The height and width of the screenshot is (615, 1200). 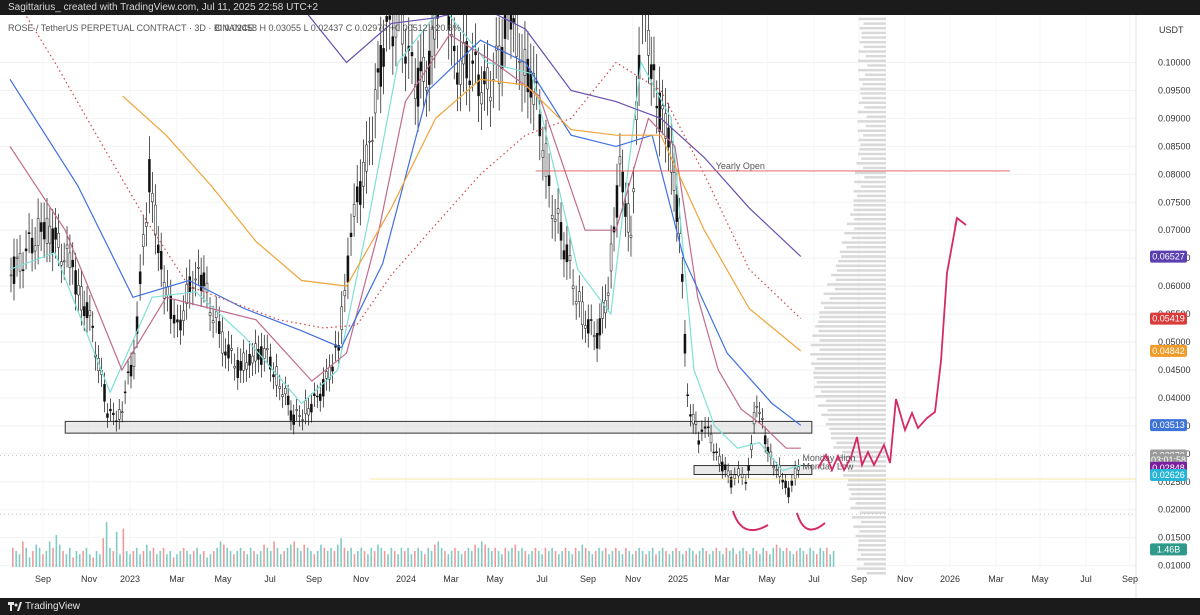 What do you see at coordinates (887, 345) in the screenshot?
I see `projection-path` at bounding box center [887, 345].